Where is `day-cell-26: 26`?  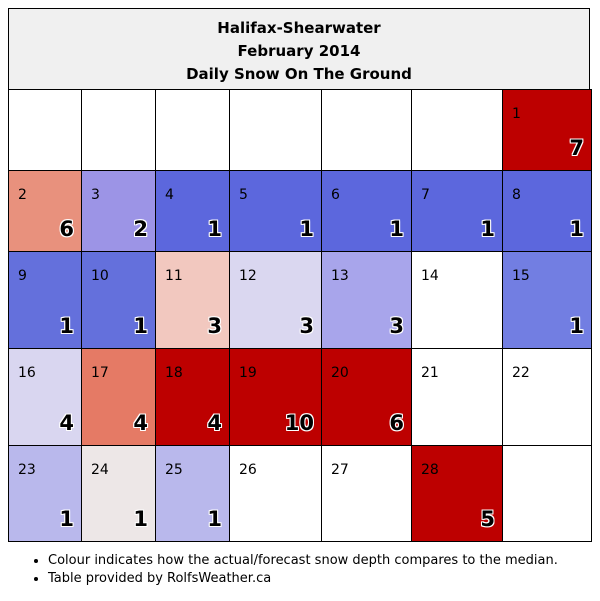
day-cell-26: 26 is located at coordinates (275, 493).